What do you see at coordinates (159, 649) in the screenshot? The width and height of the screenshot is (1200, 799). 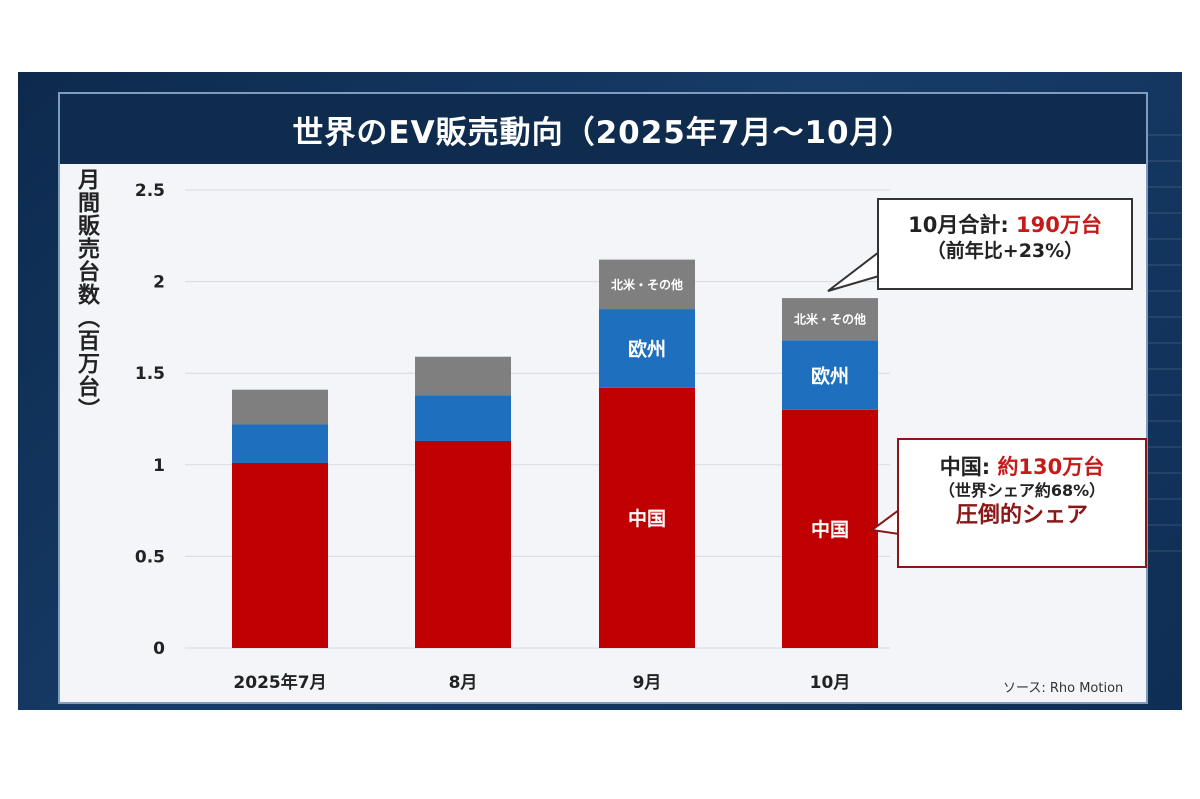 I see `y-tick-label: 0` at bounding box center [159, 649].